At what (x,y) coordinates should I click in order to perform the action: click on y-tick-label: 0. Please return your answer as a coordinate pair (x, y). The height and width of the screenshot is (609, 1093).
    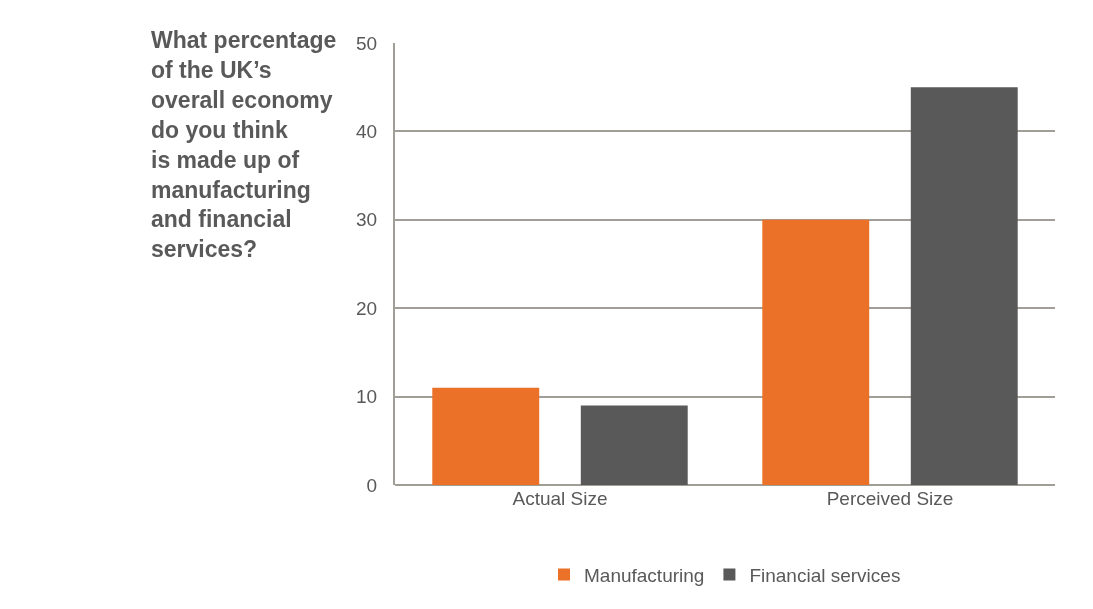
    Looking at the image, I should click on (372, 485).